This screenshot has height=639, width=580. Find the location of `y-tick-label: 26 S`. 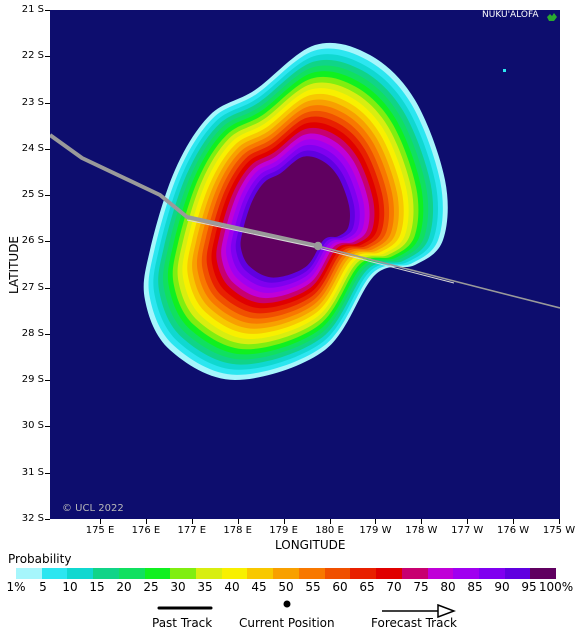

y-tick-label: 26 S is located at coordinates (32, 241).